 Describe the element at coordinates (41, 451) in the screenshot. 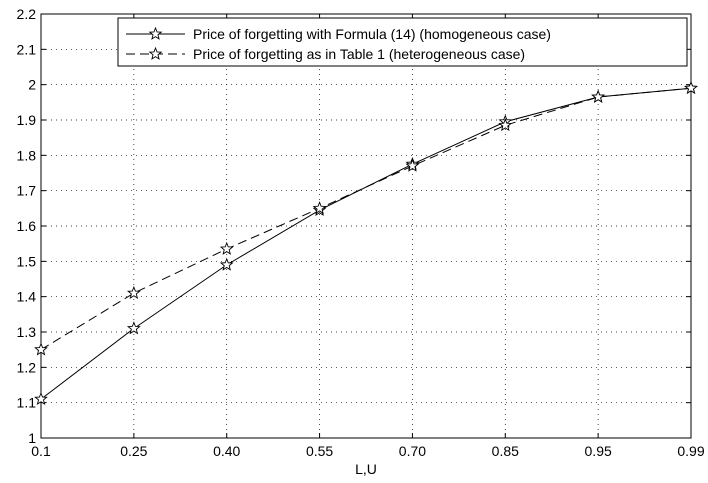

I see `x-tick-label: 0.1` at that location.